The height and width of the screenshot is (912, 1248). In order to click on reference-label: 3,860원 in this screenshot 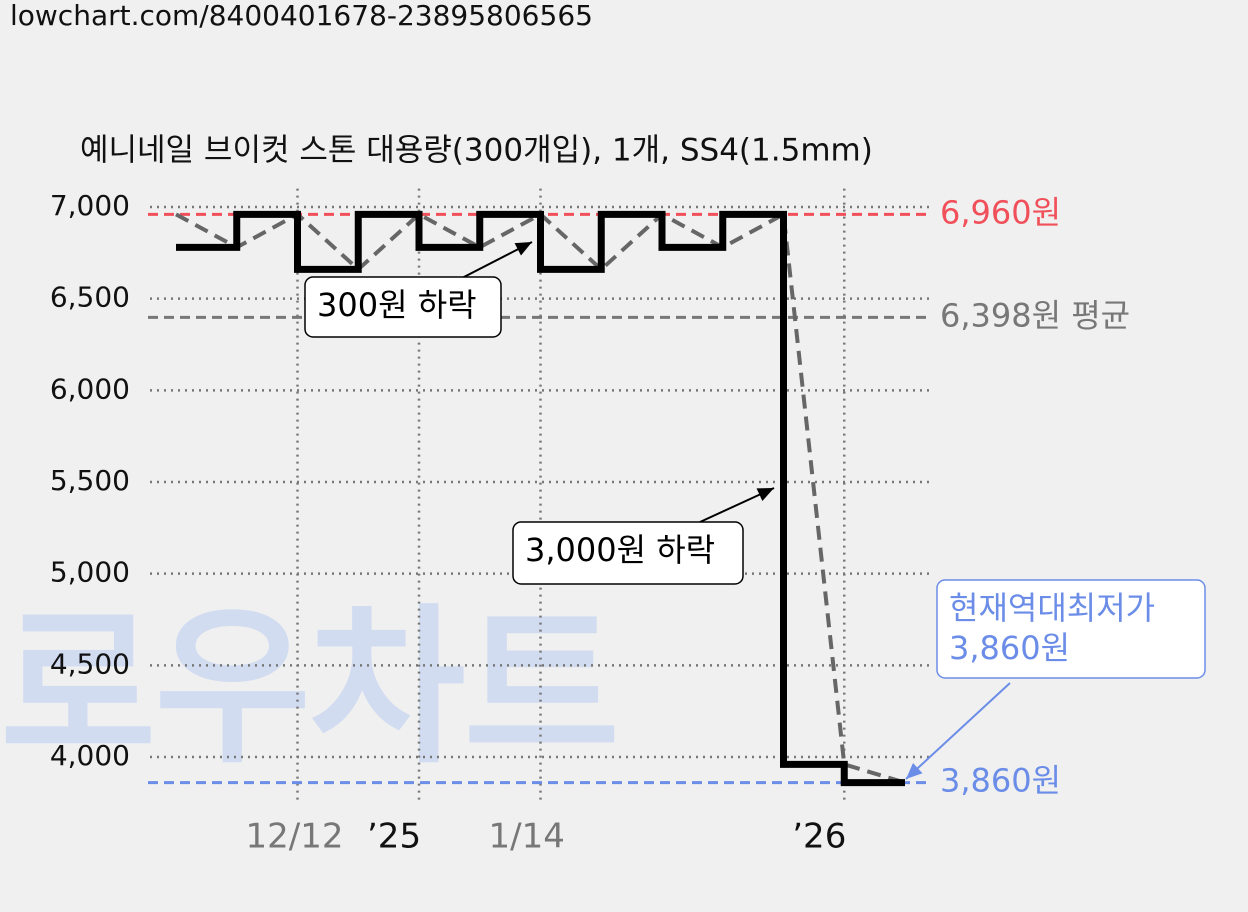, I will do `click(1000, 781)`.